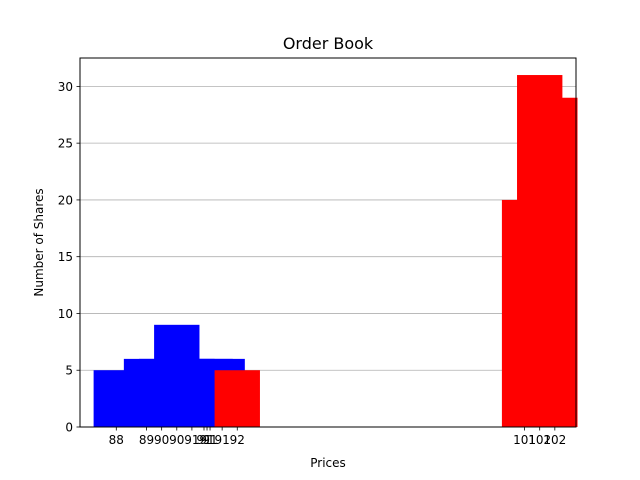 The image size is (640, 480). What do you see at coordinates (39, 242) in the screenshot?
I see `y-axis-label: Number of Shares` at bounding box center [39, 242].